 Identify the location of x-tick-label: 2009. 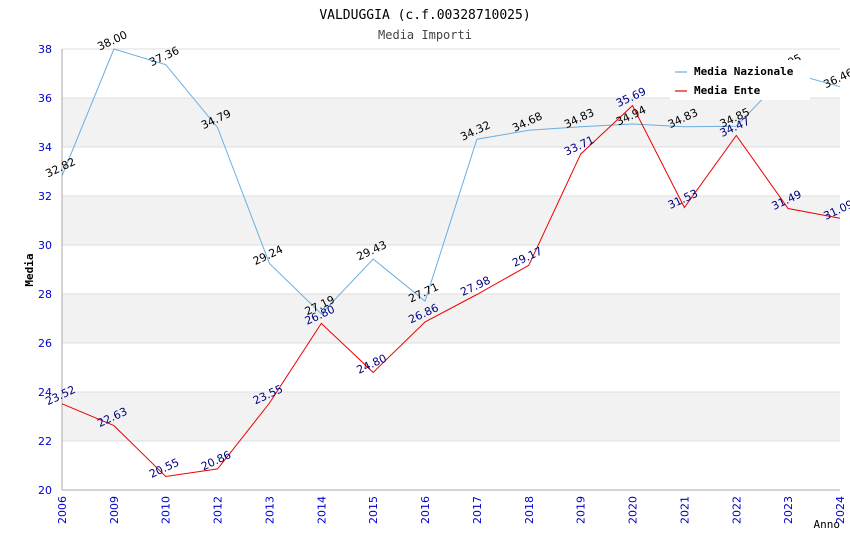
(114, 510).